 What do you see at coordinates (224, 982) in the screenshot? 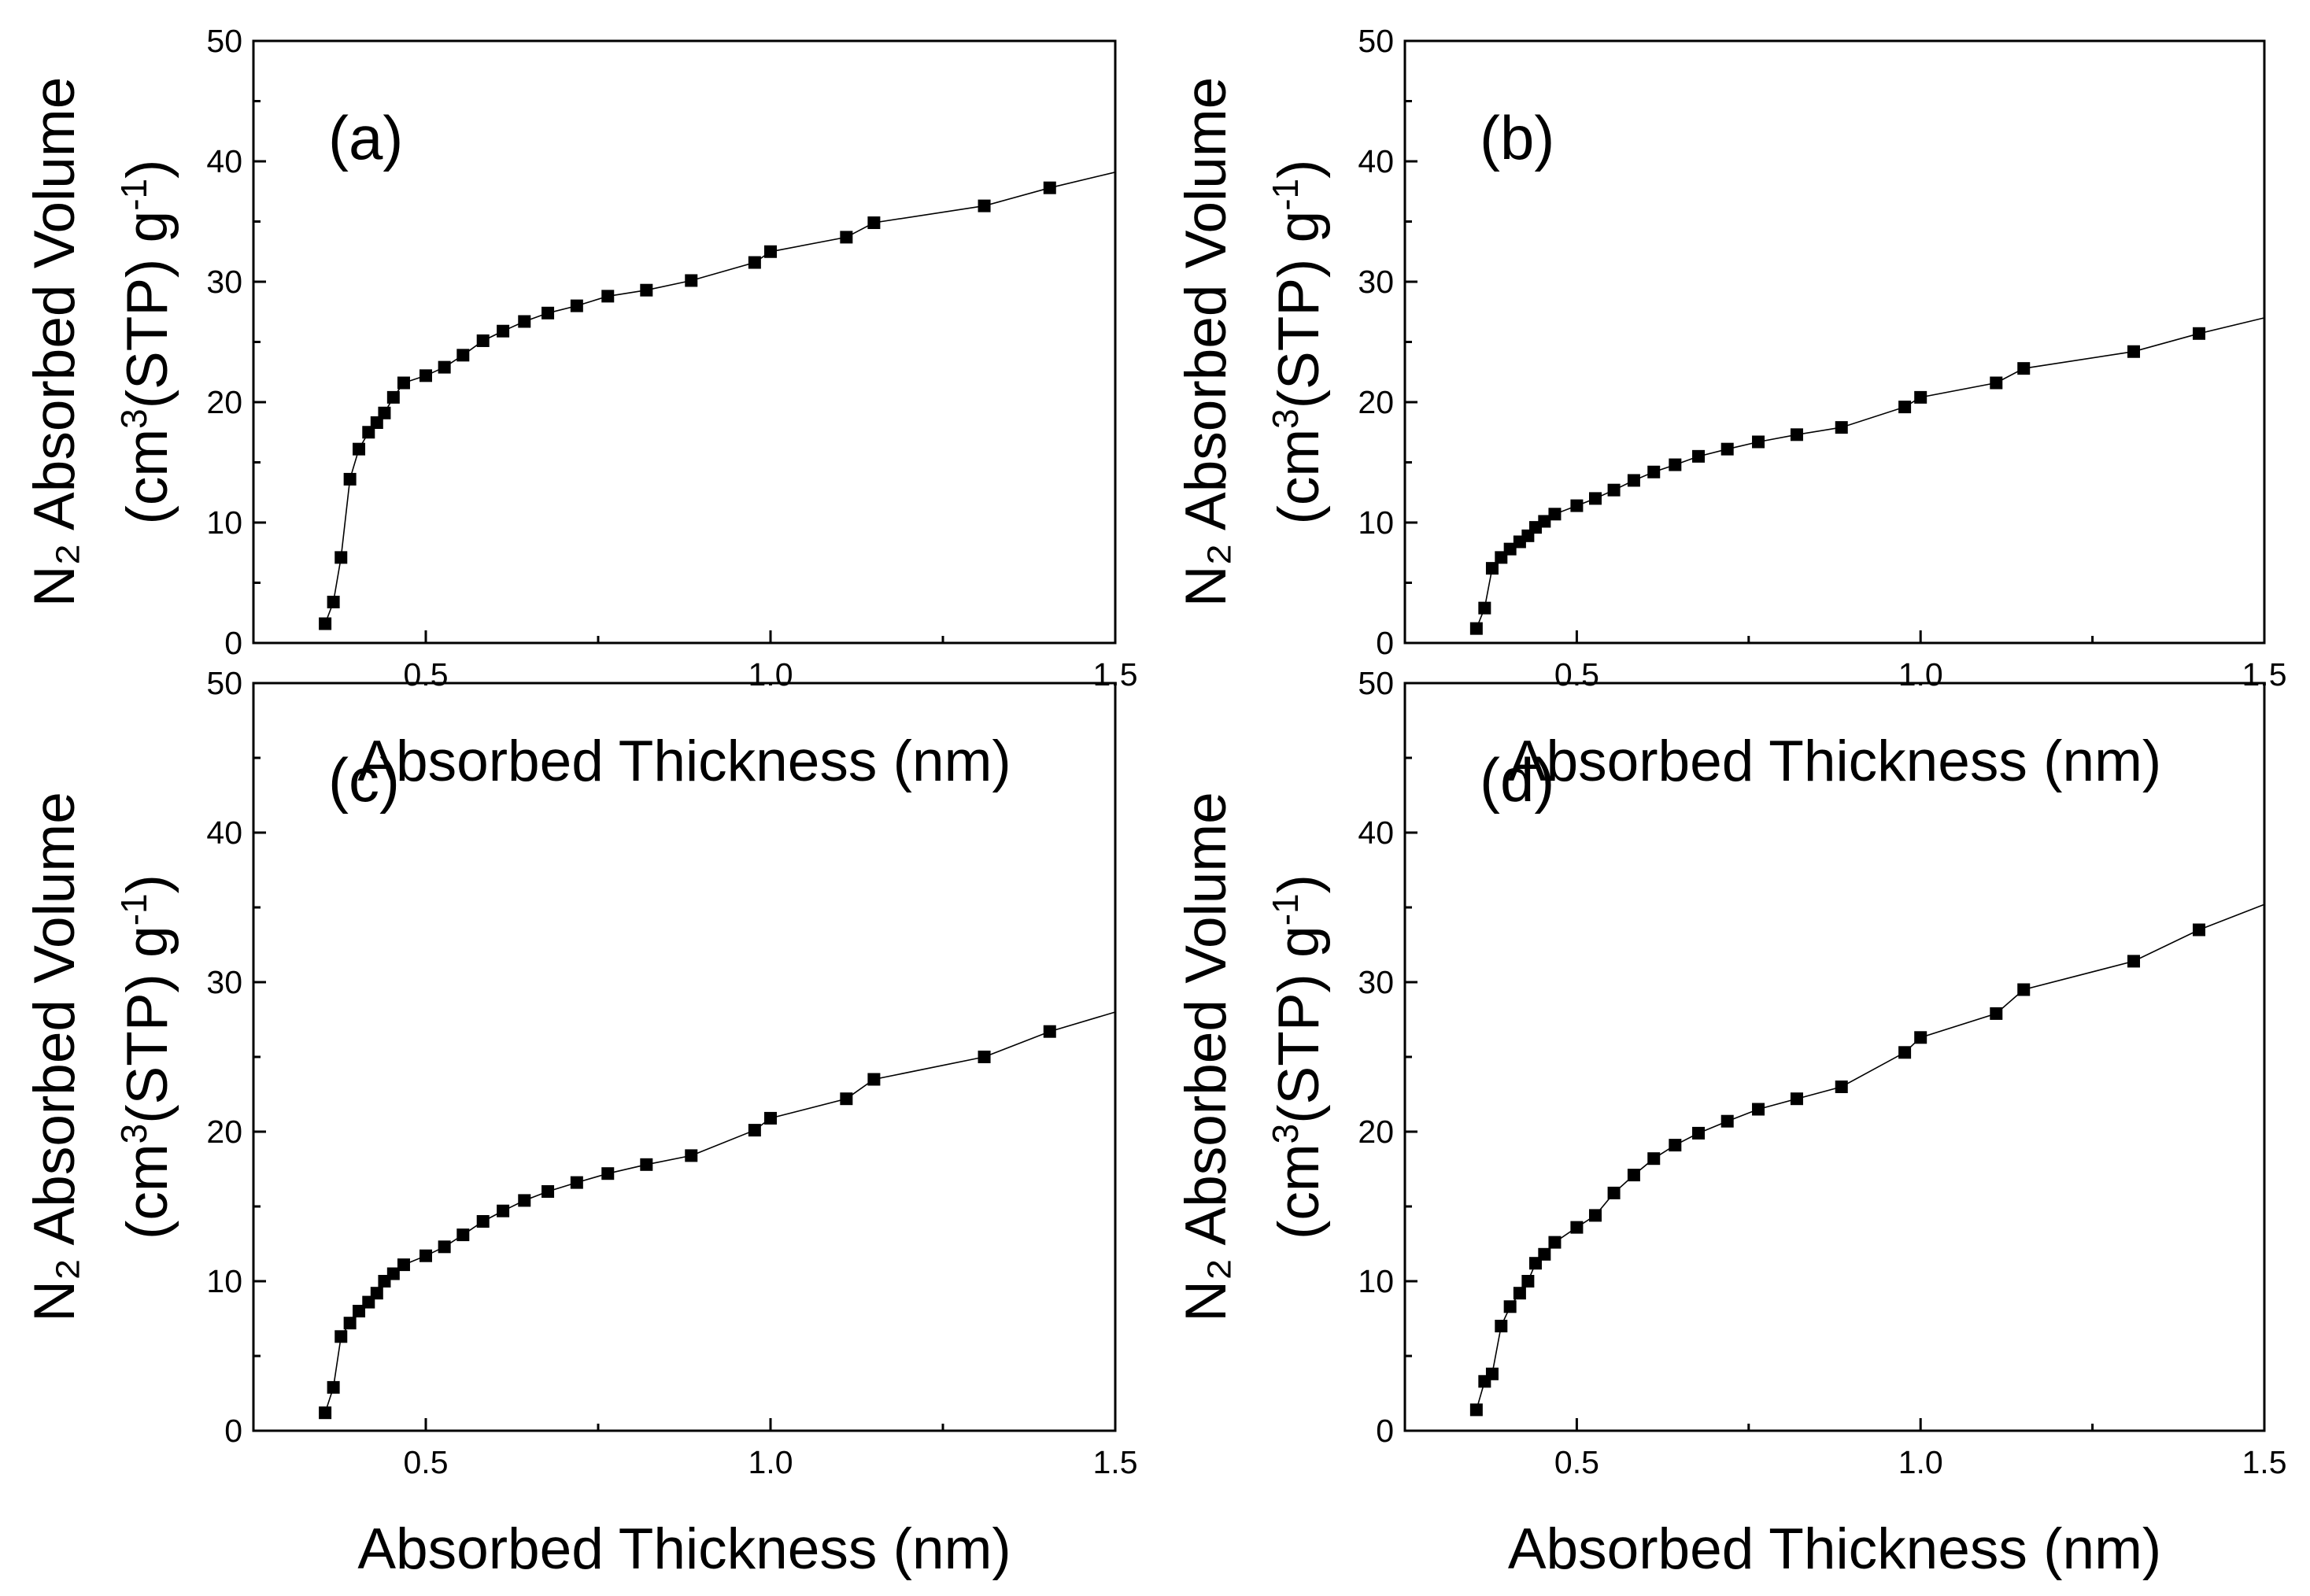
I see `y-tick-label: 30` at bounding box center [224, 982].